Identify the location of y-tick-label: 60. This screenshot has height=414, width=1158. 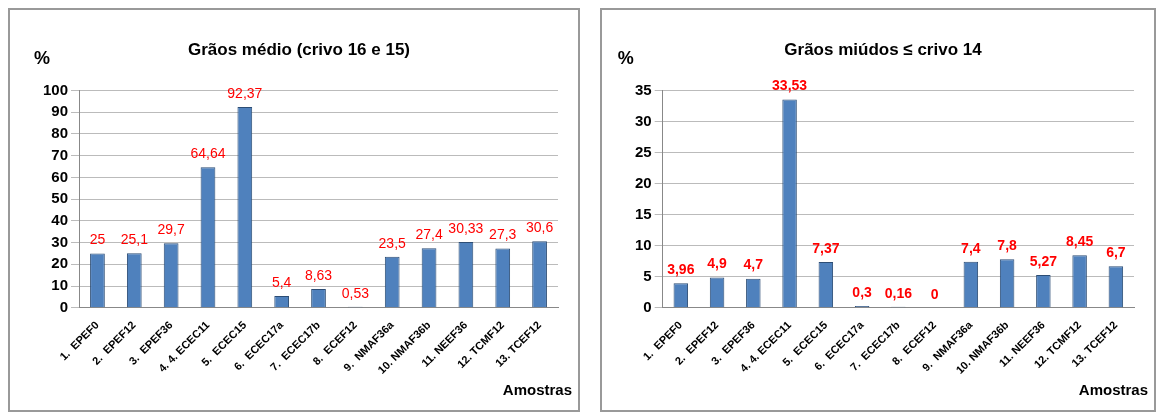
(60, 176).